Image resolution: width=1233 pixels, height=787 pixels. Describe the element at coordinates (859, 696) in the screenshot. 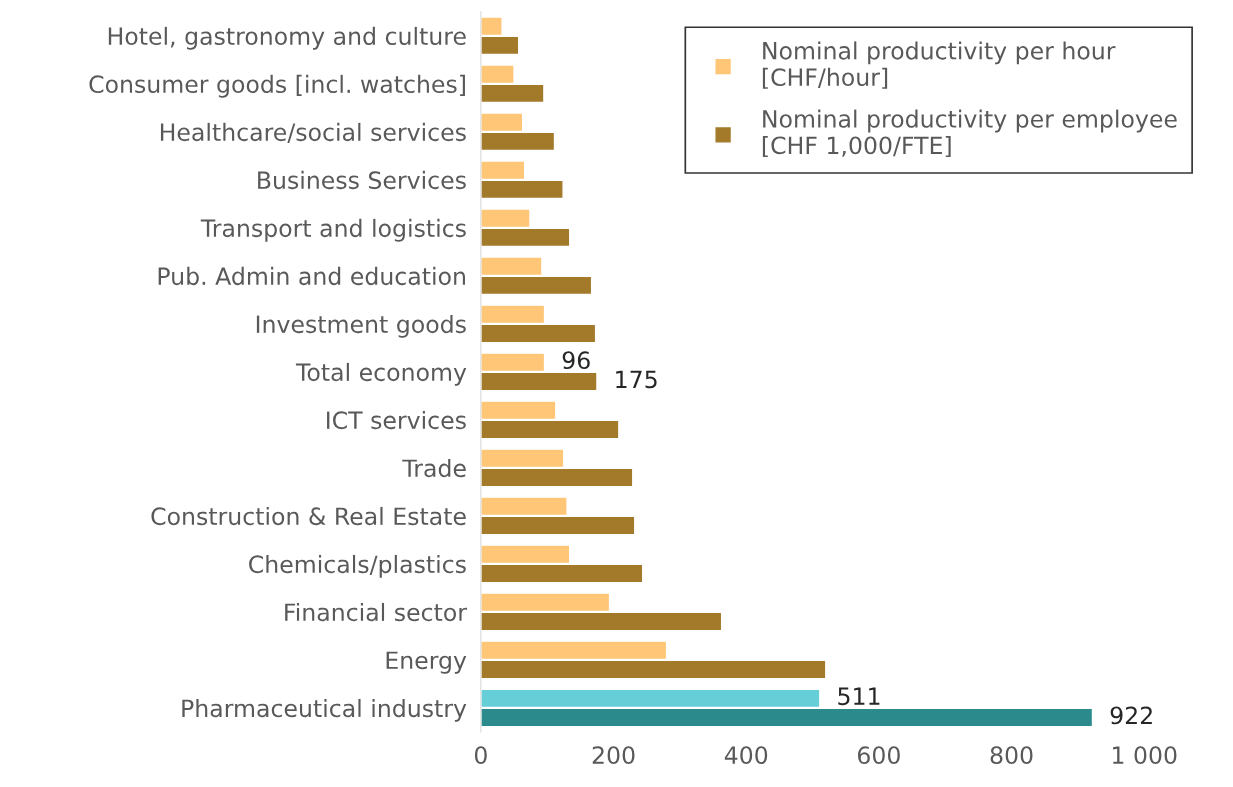

I see `data-label: 511` at that location.